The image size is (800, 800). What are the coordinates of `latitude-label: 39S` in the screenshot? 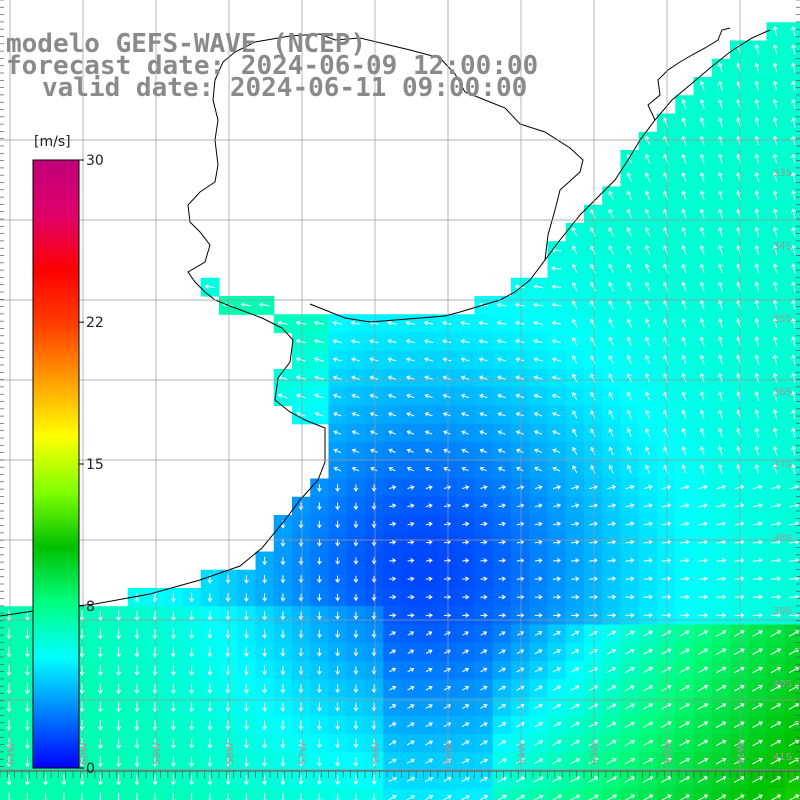 It's located at (782, 611).